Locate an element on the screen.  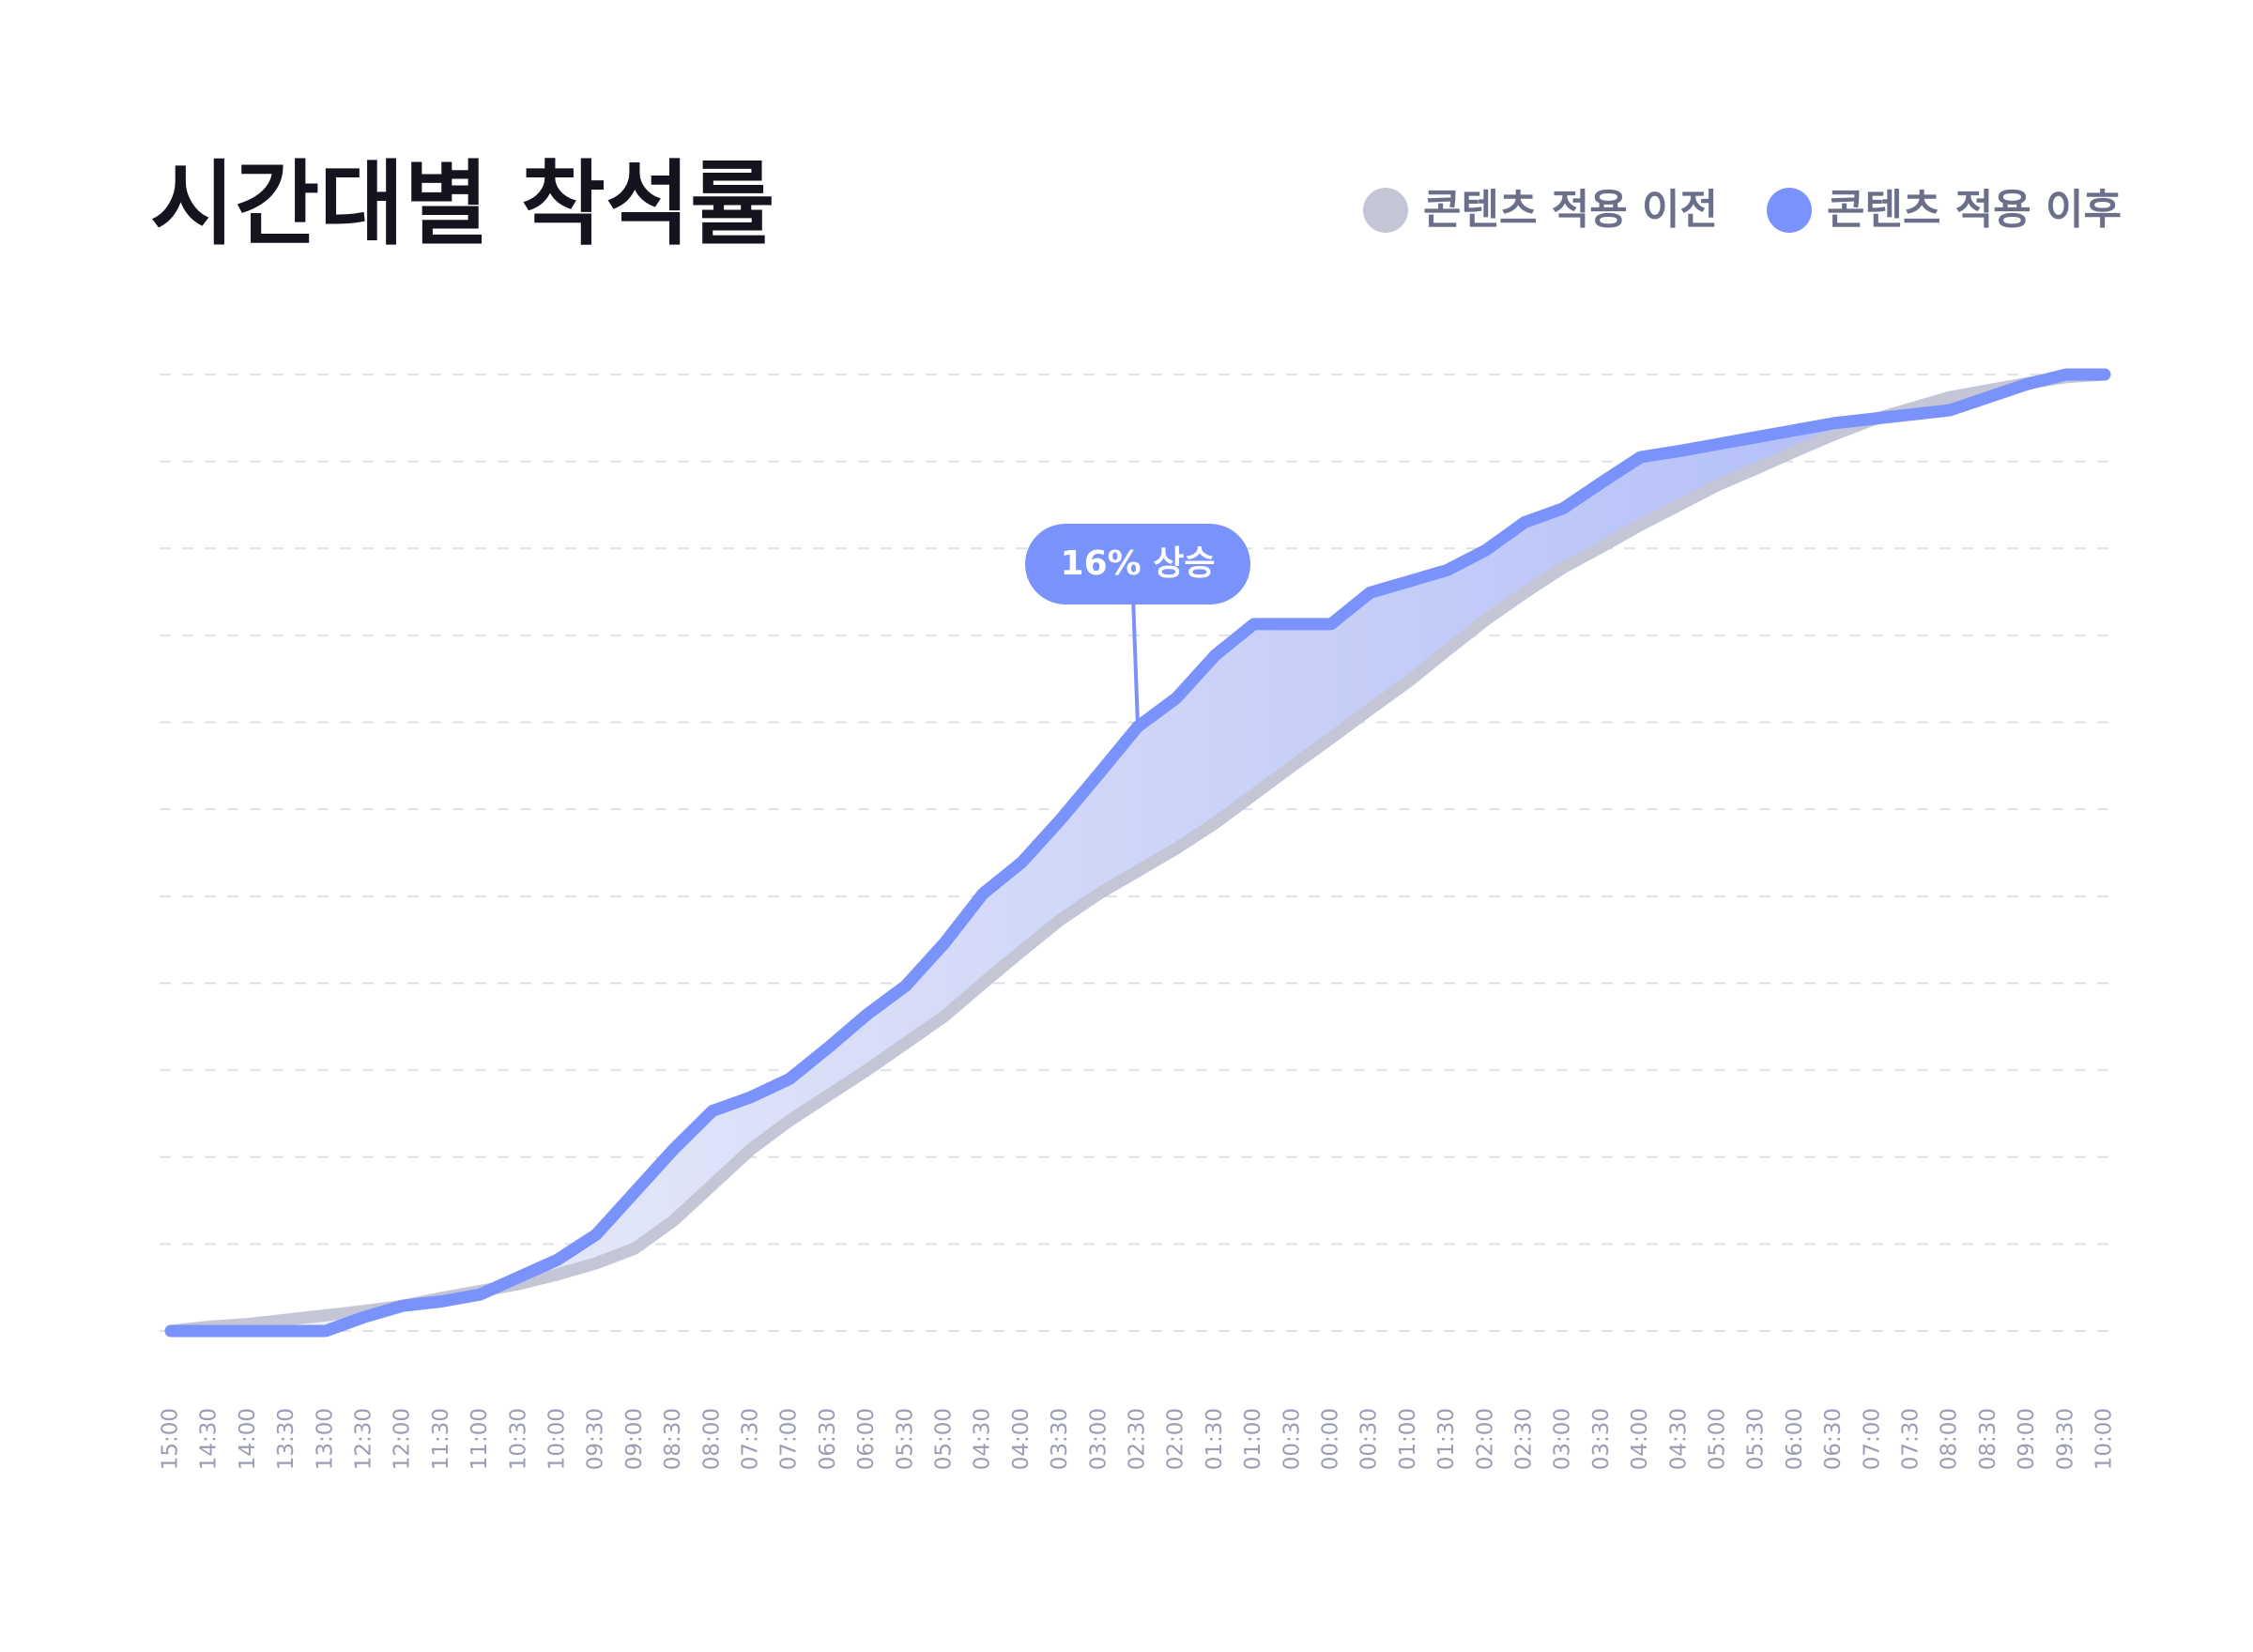
x-tick-label: 11:00 is located at coordinates (480, 1439).